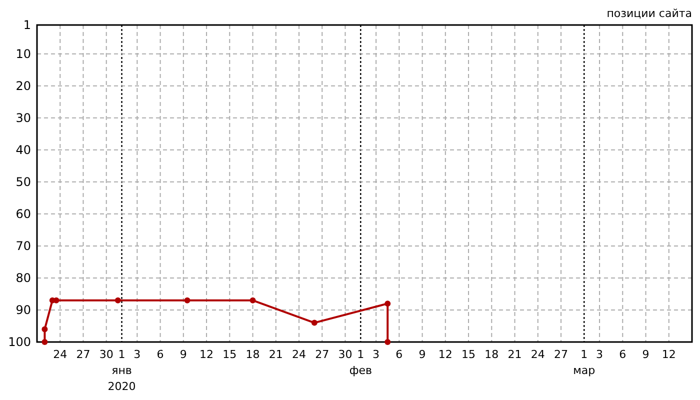  Describe the element at coordinates (23, 310) in the screenshot. I see `y-tick-label: 90` at that location.